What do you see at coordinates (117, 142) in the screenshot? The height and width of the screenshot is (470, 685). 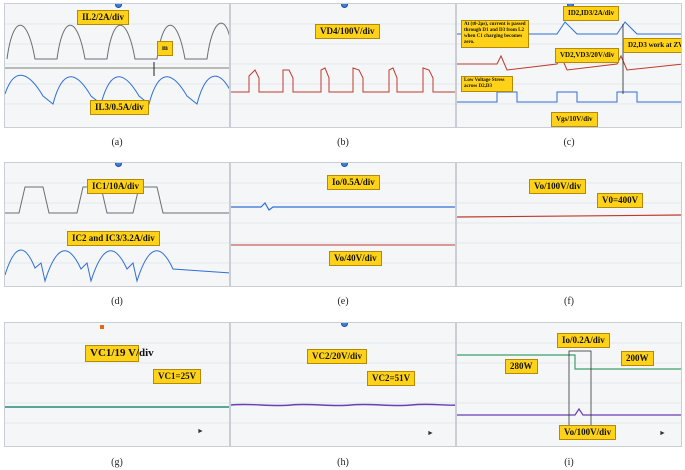 I see `caption-a: (a)` at bounding box center [117, 142].